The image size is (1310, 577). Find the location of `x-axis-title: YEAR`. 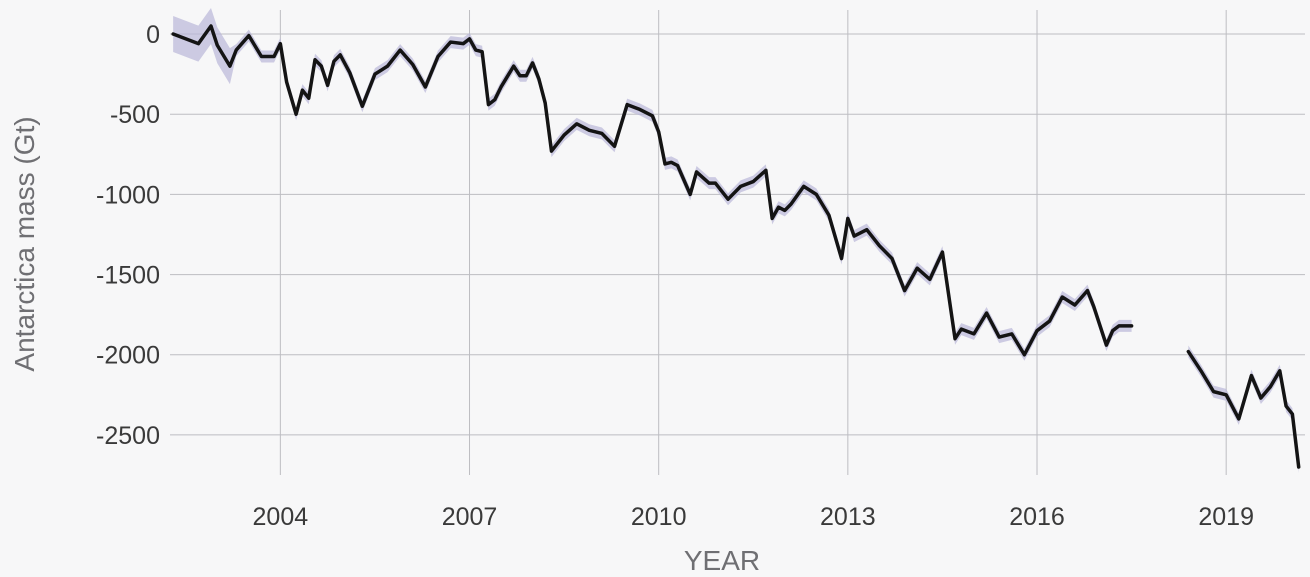

x-axis-title: YEAR is located at coordinates (722, 560).